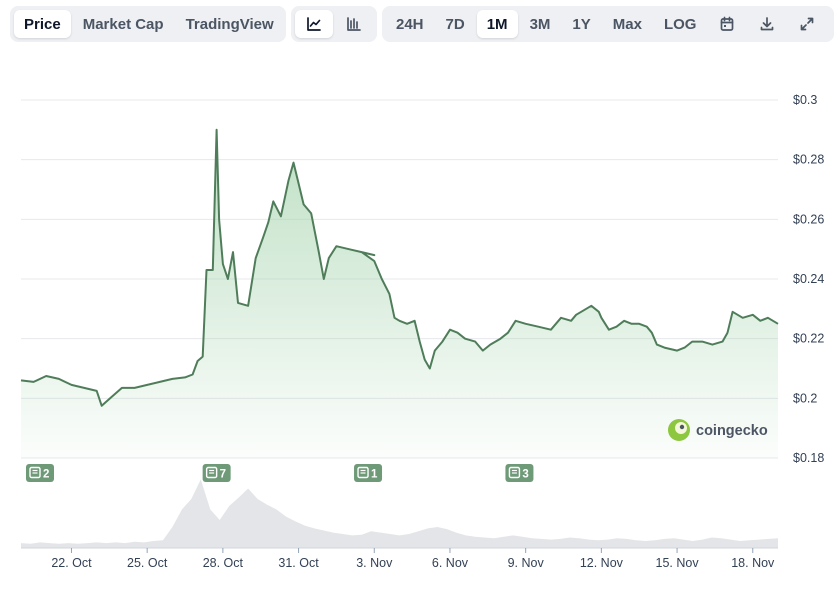 The height and width of the screenshot is (591, 838). What do you see at coordinates (223, 563) in the screenshot?
I see `x-tick-label: 28. Oct` at bounding box center [223, 563].